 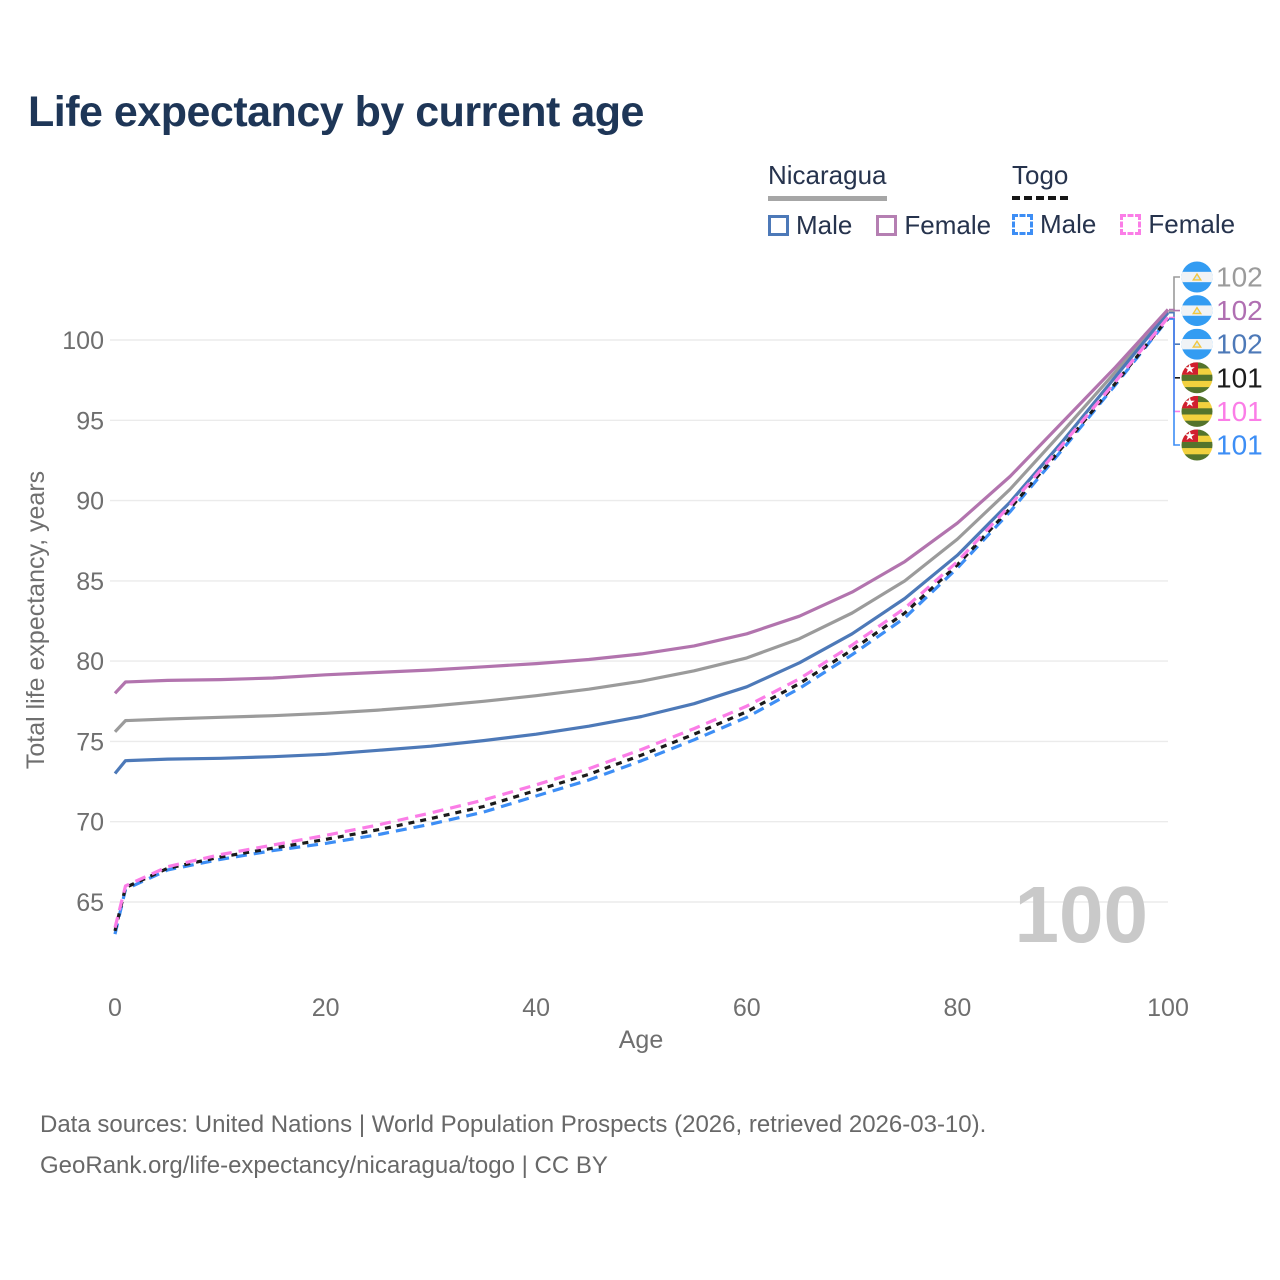 I want to click on legend-label-togo-male: Male, so click(x=1068, y=223).